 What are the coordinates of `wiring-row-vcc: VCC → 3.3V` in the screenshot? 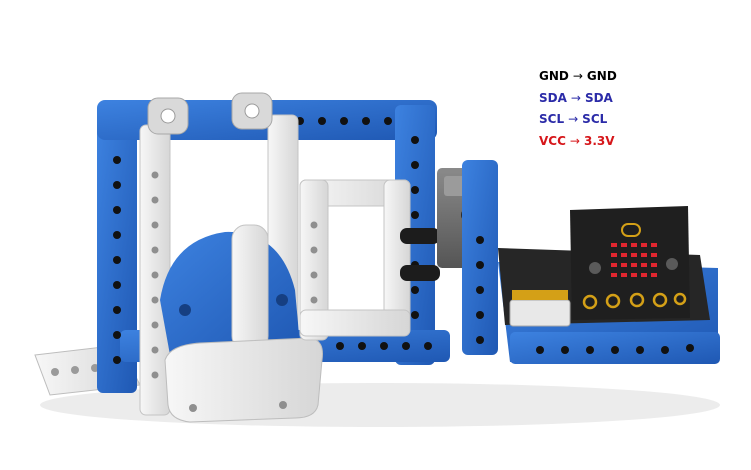 It's located at (594, 142).